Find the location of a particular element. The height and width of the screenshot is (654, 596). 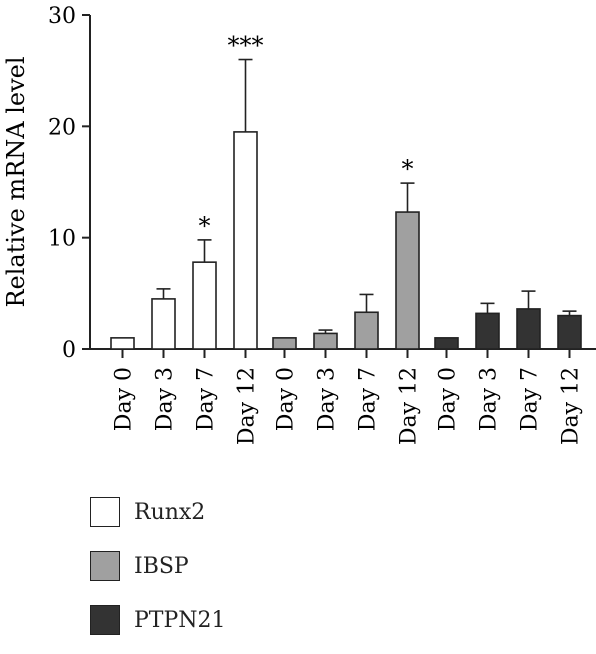

legend-swatch-runx2 is located at coordinates (105, 512).